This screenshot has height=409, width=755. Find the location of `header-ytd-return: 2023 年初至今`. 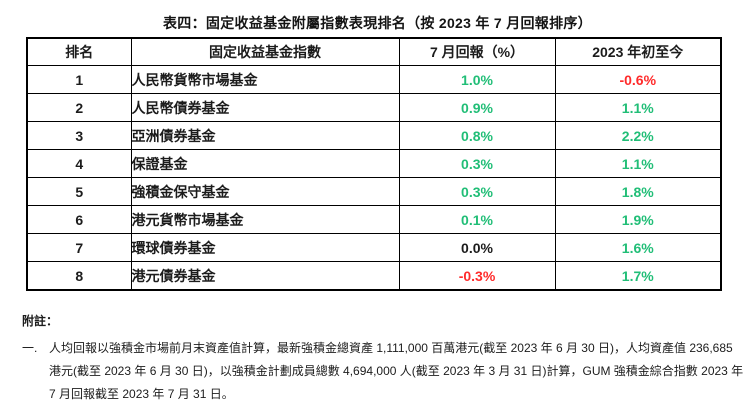

header-ytd-return: 2023 年初至今 is located at coordinates (638, 51).